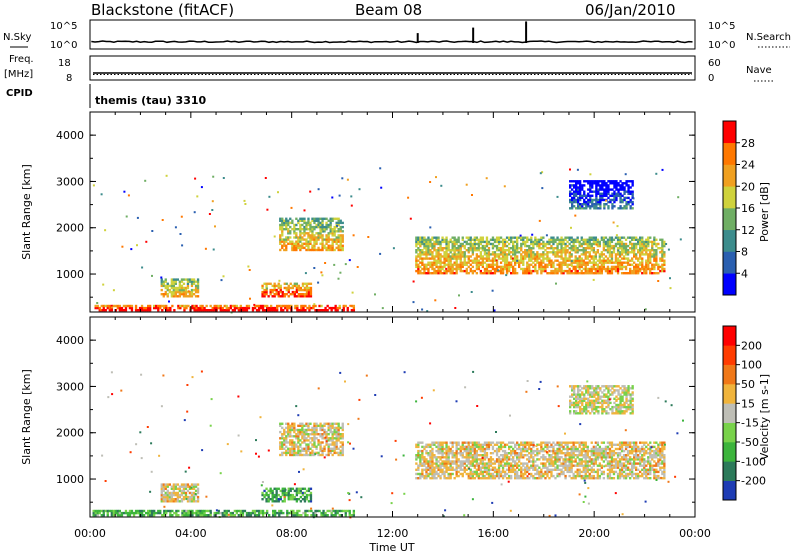 This screenshot has width=800, height=554. Describe the element at coordinates (17, 37) in the screenshot. I see `noise-left-label: N.Sky` at that location.